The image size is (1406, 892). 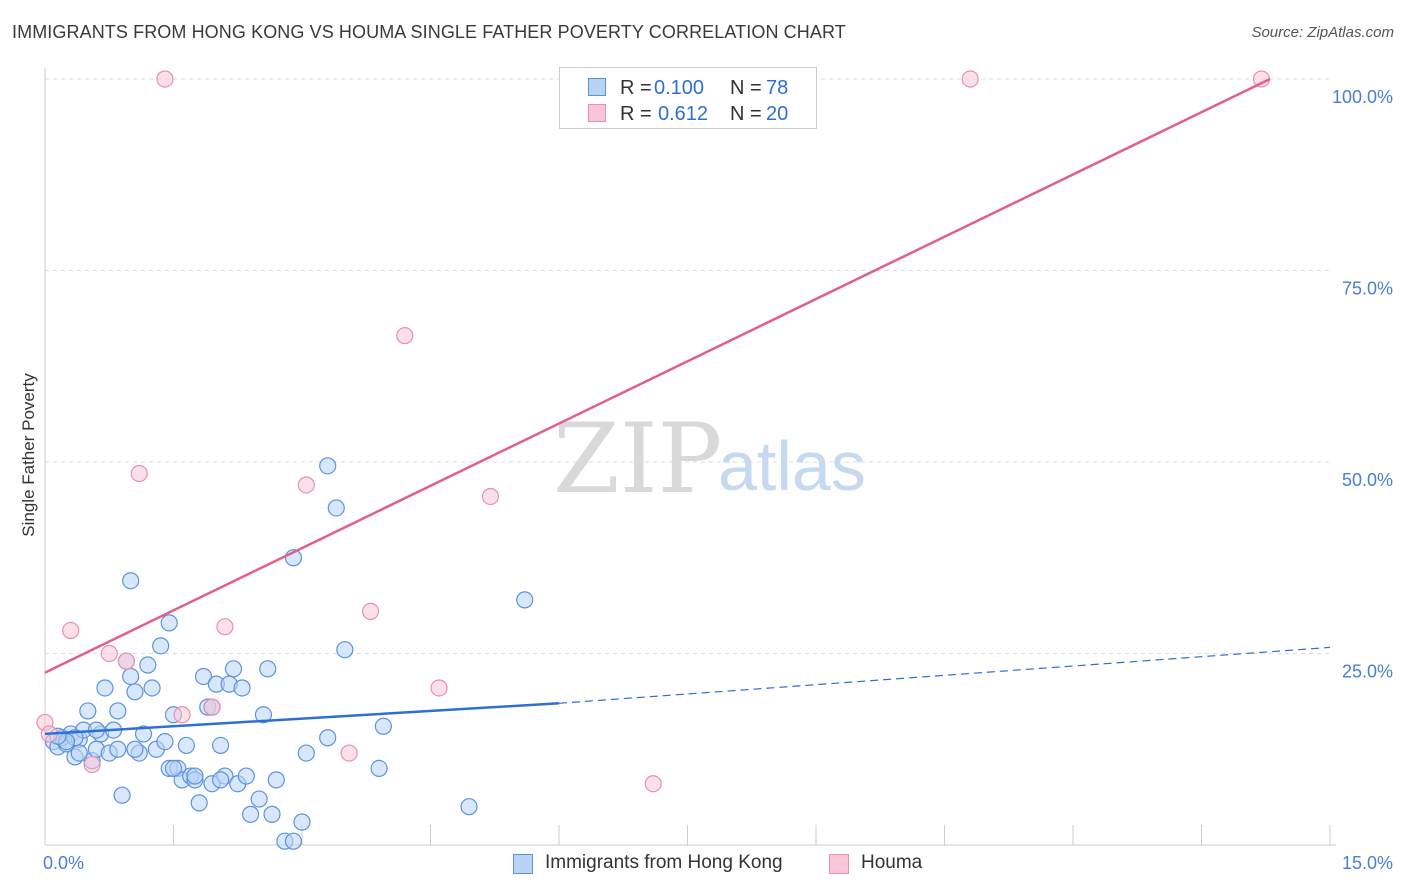 What do you see at coordinates (1367, 672) in the screenshot?
I see `y-tick-label: 25.0%` at bounding box center [1367, 672].